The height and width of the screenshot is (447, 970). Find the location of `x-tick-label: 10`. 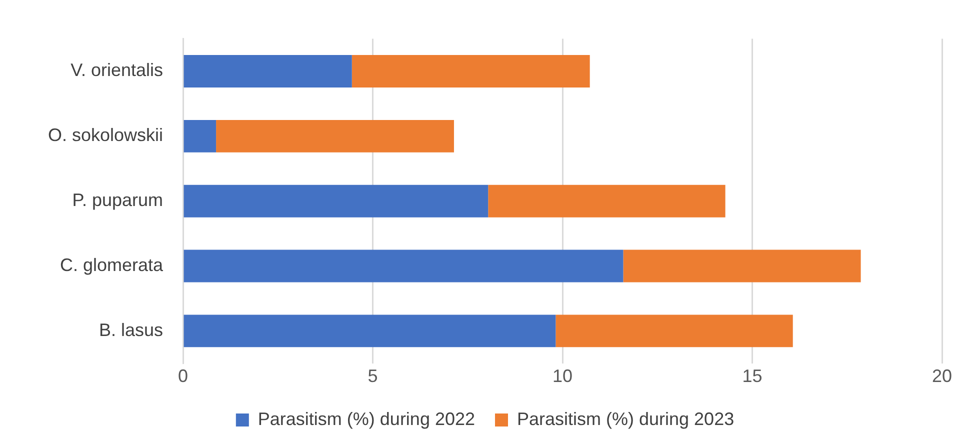

x-tick-label: 10 is located at coordinates (562, 376).